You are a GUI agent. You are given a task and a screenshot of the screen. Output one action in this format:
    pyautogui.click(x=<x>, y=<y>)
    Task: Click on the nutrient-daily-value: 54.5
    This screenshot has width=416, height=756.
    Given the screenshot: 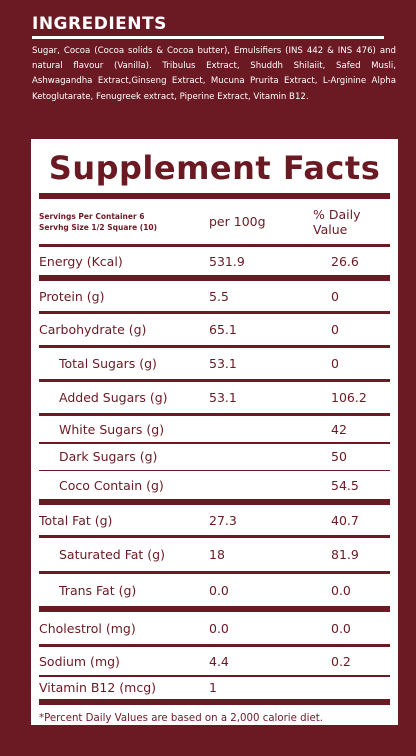 What is the action you would take?
    pyautogui.click(x=345, y=485)
    